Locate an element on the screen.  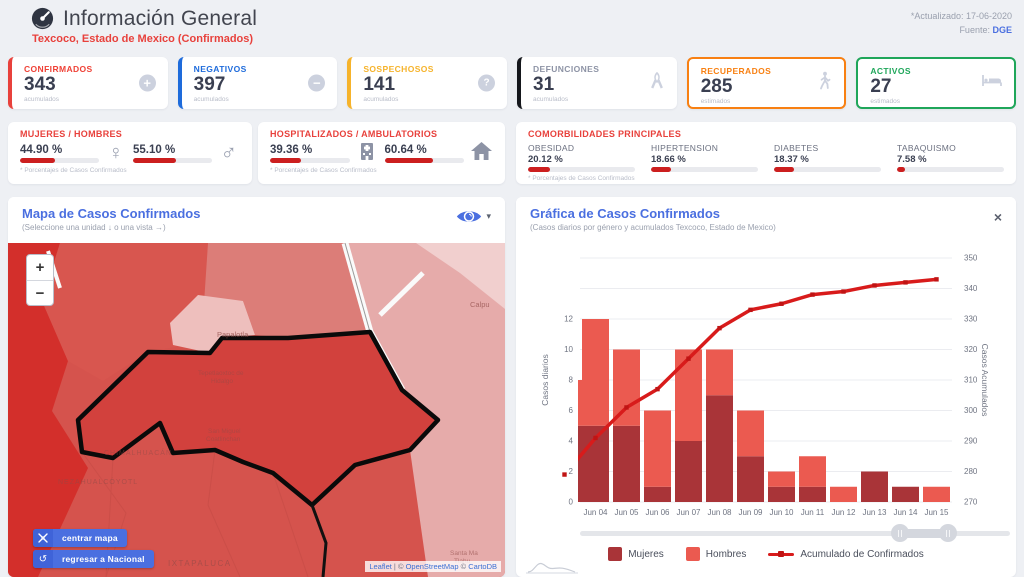
range-handle-left is located at coordinates (900, 533).